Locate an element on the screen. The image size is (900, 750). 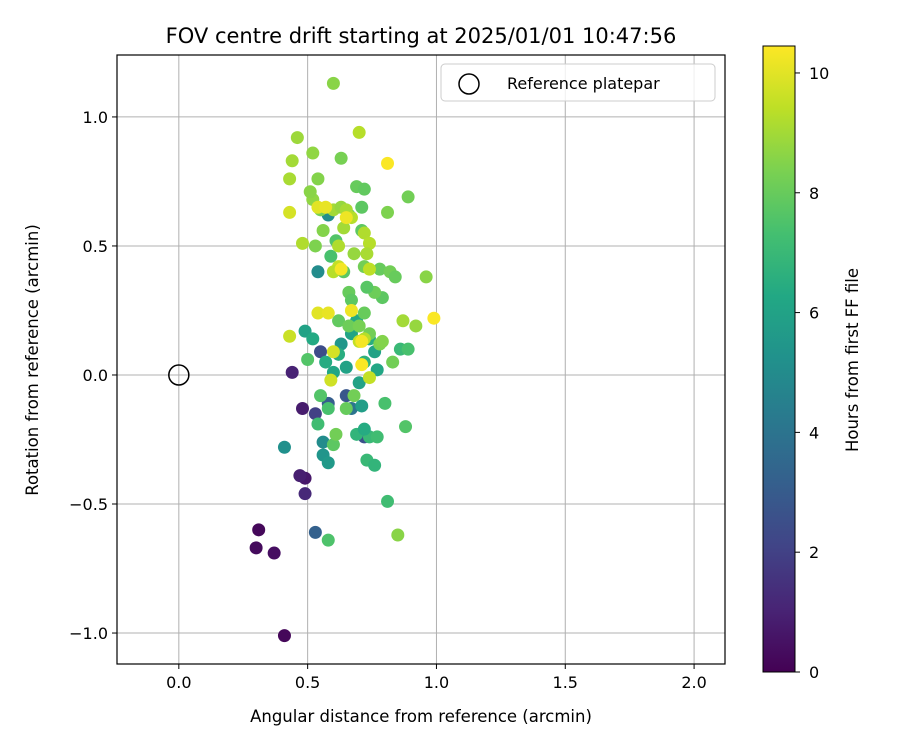
legend-box is located at coordinates (578, 82).